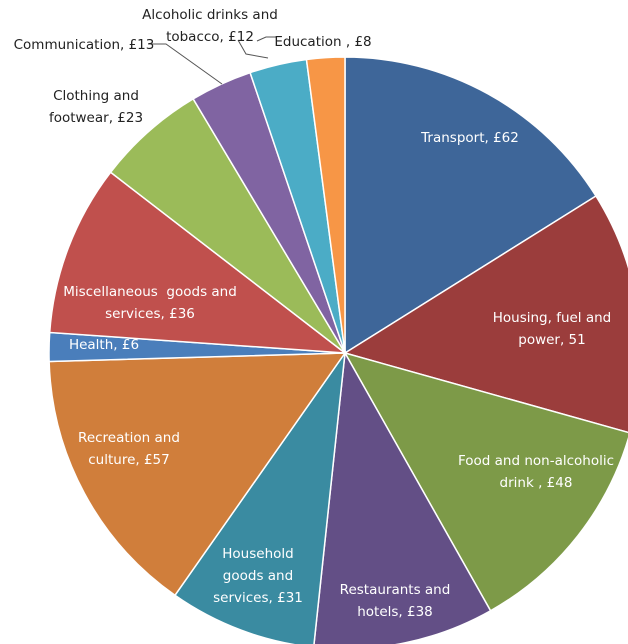 Image resolution: width=628 pixels, height=644 pixels. What do you see at coordinates (198, 262) in the screenshot?
I see `pie-slice-miscellaneous-goods-and-services` at bounding box center [198, 262].